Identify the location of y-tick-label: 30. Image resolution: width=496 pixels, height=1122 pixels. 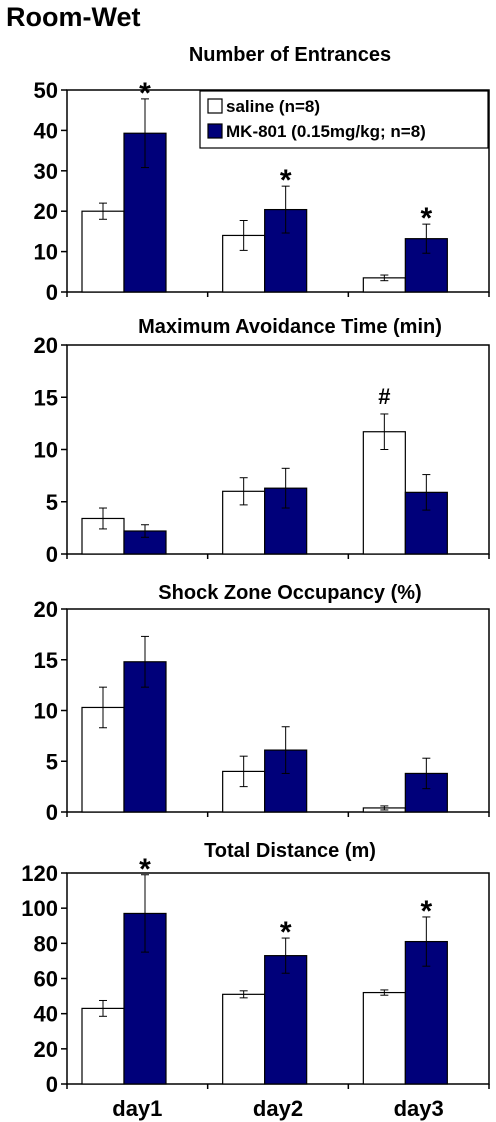
(46, 171).